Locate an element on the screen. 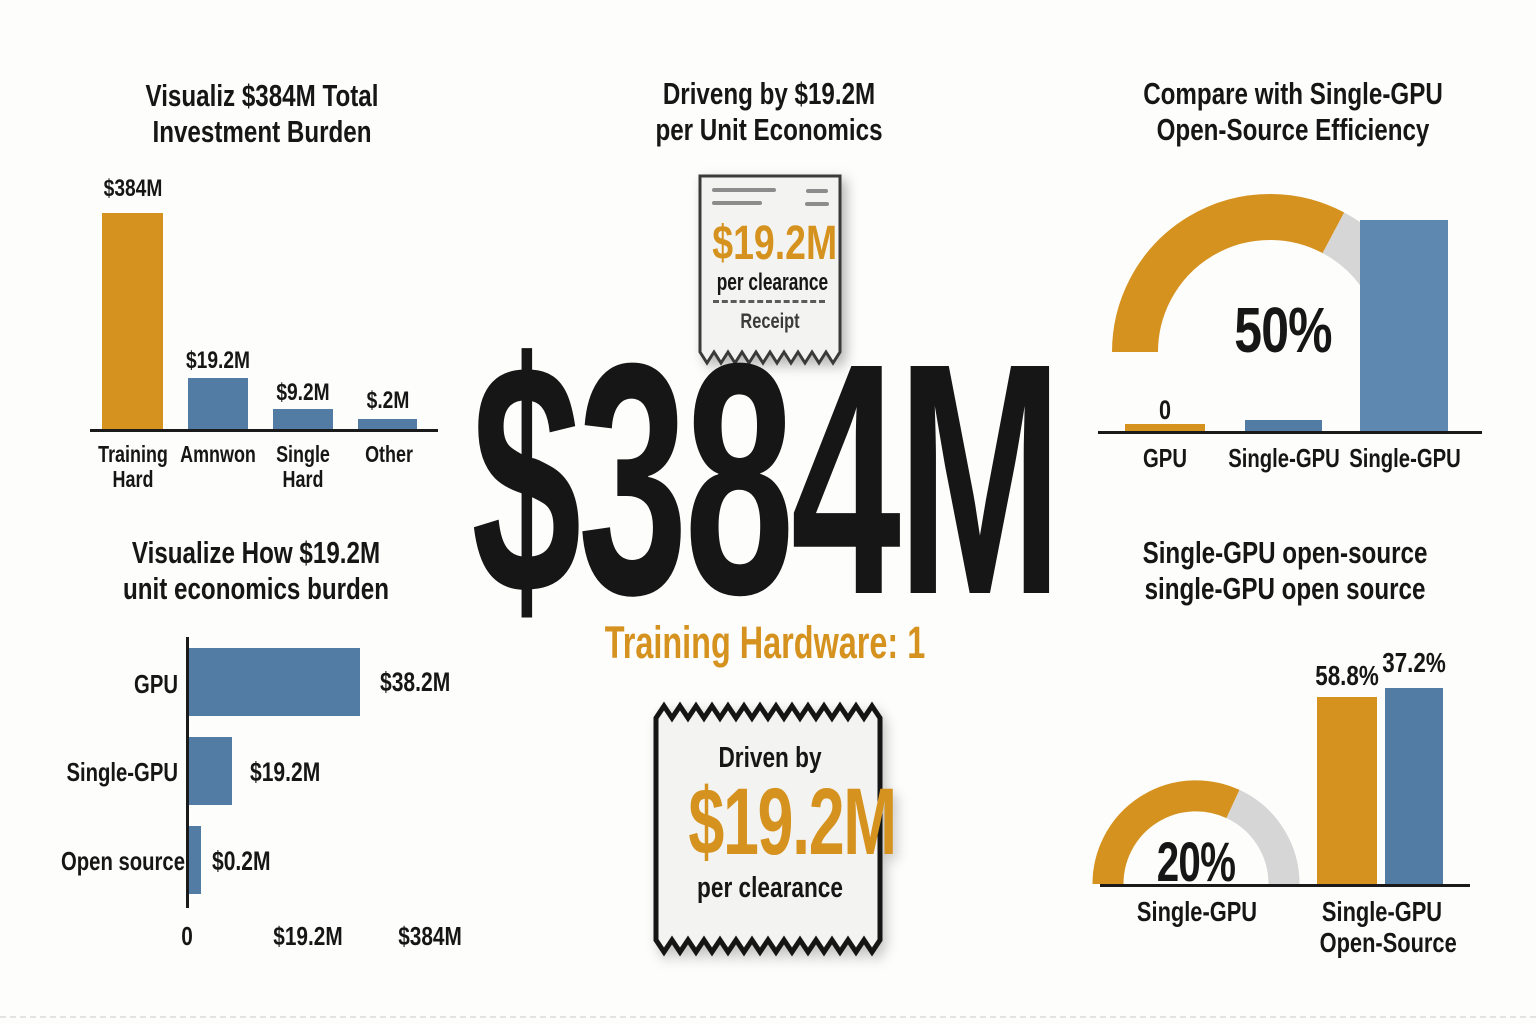 The height and width of the screenshot is (1024, 1536). cat-label-single-gpu-1: Single-GPU is located at coordinates (1284, 458).